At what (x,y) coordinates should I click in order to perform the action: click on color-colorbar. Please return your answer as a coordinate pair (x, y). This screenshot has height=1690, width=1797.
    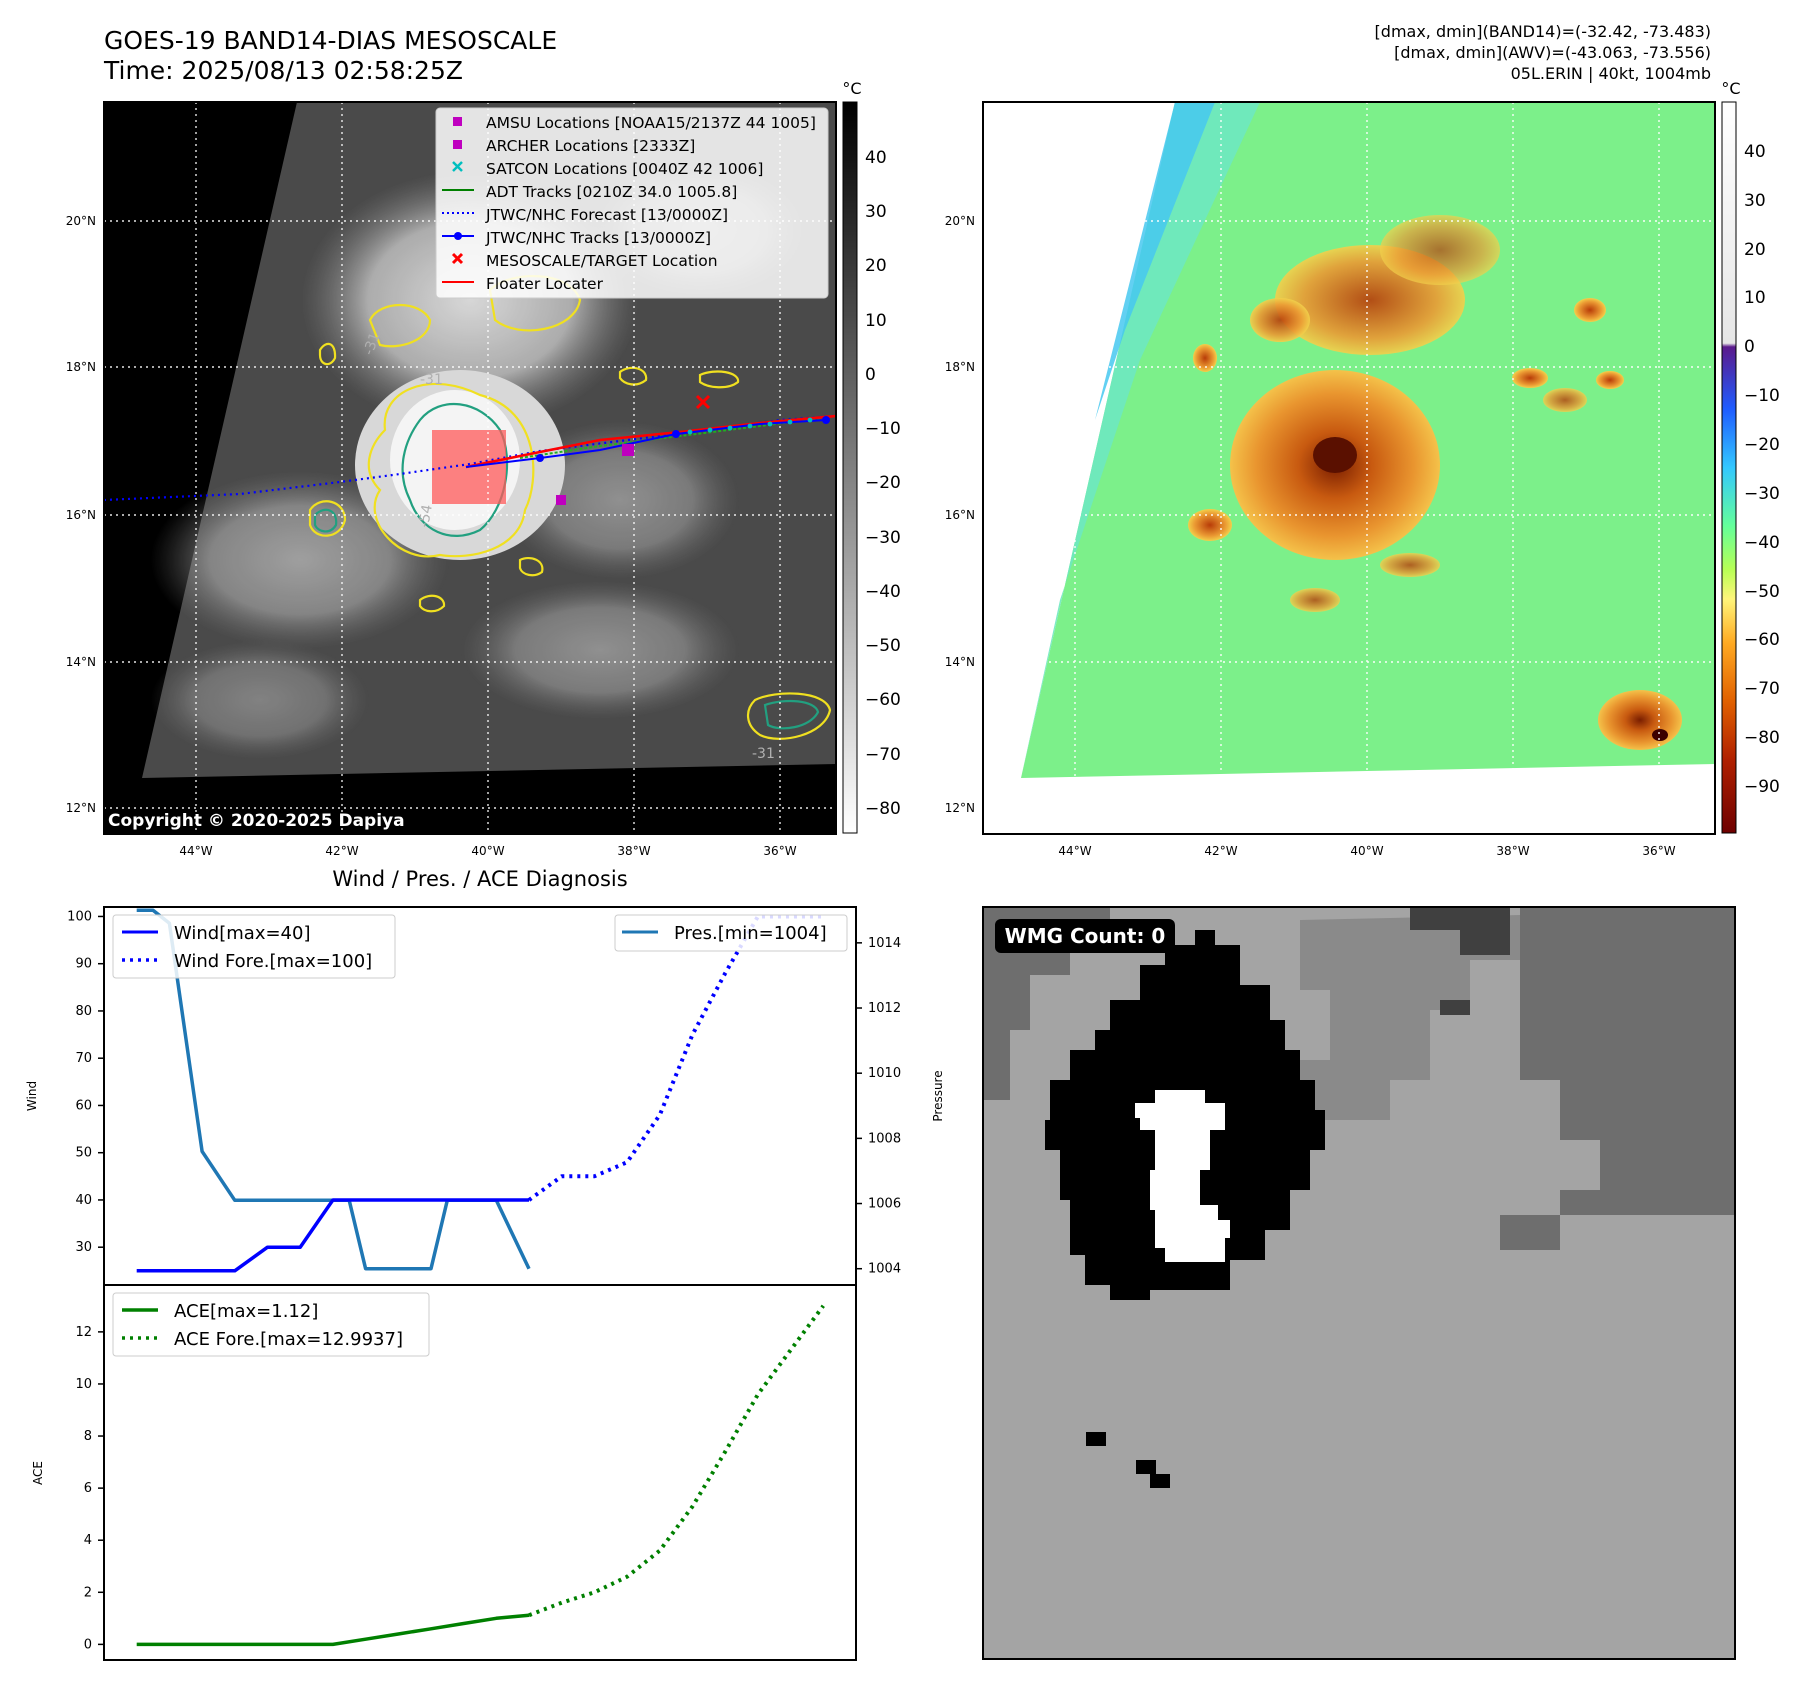
    Looking at the image, I should click on (1729, 467).